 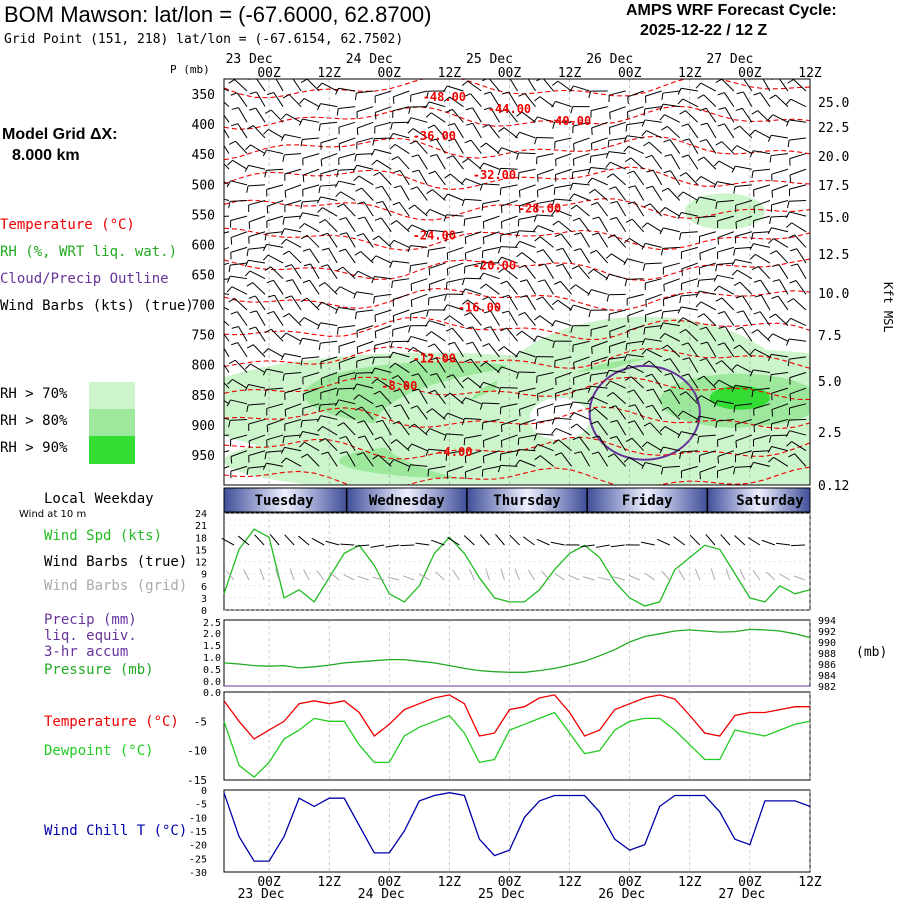 What do you see at coordinates (742, 454) in the screenshot?
I see `rh-area` at bounding box center [742, 454].